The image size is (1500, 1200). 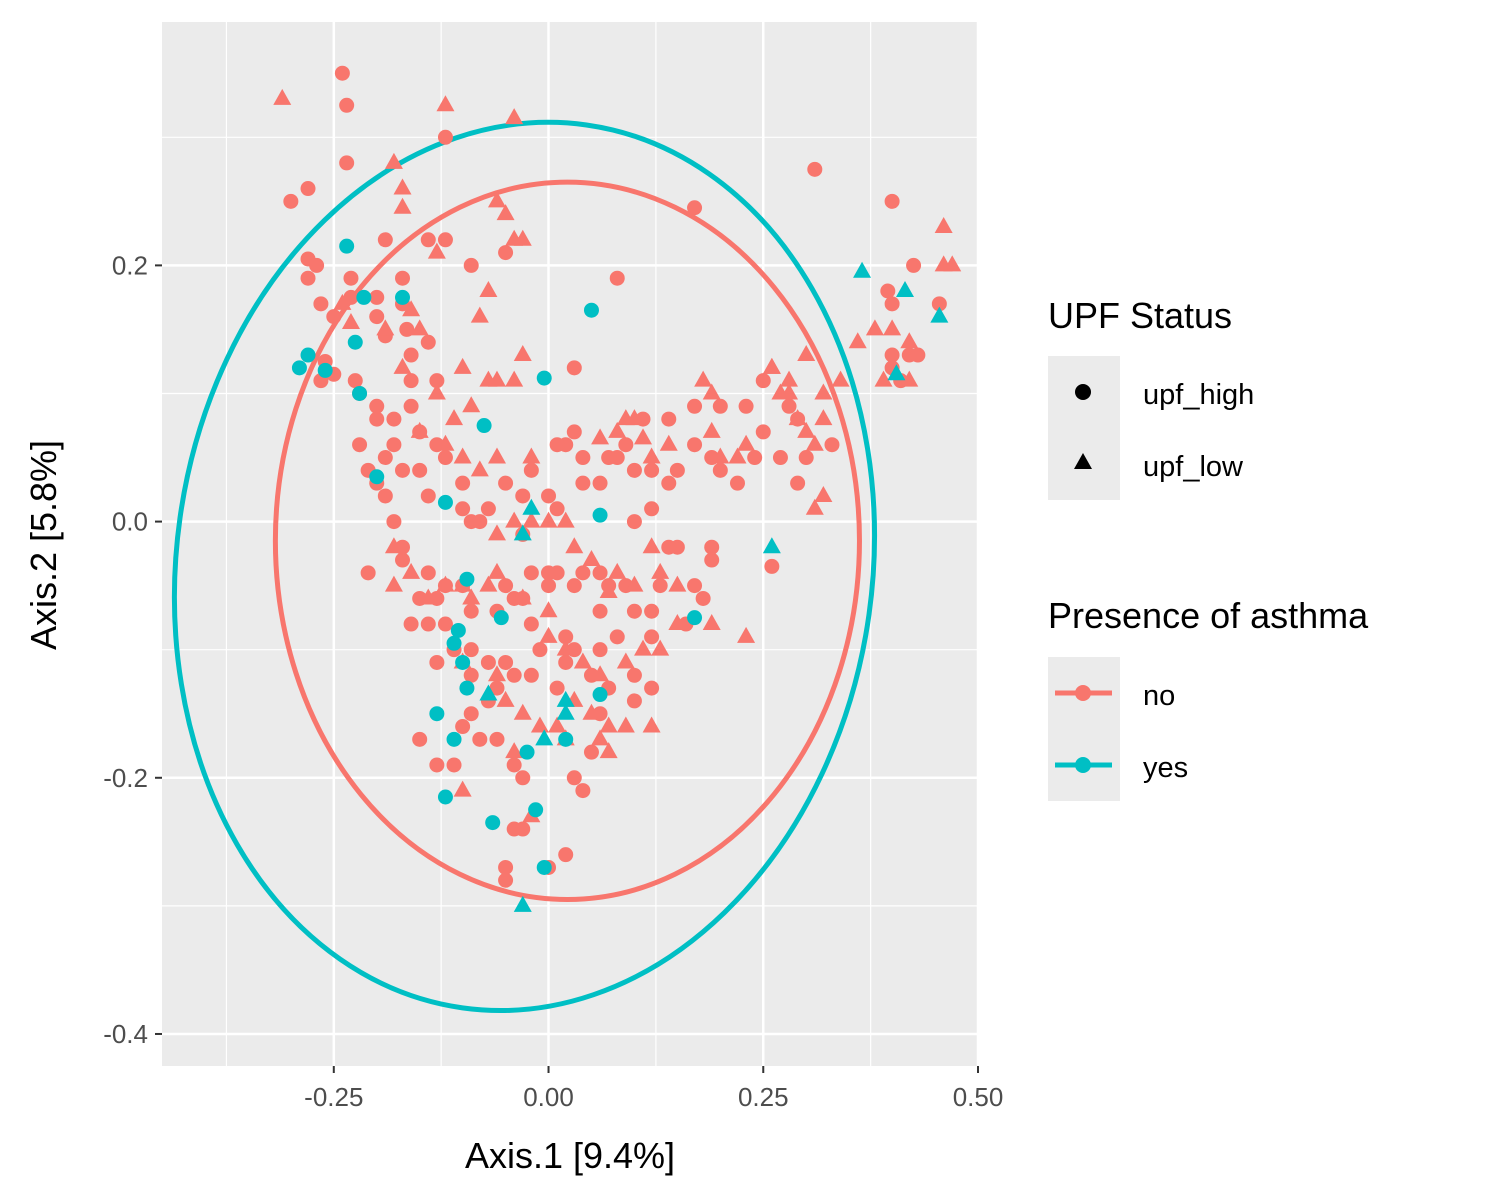 I want to click on y-tick-label: 0.2, so click(x=130, y=265).